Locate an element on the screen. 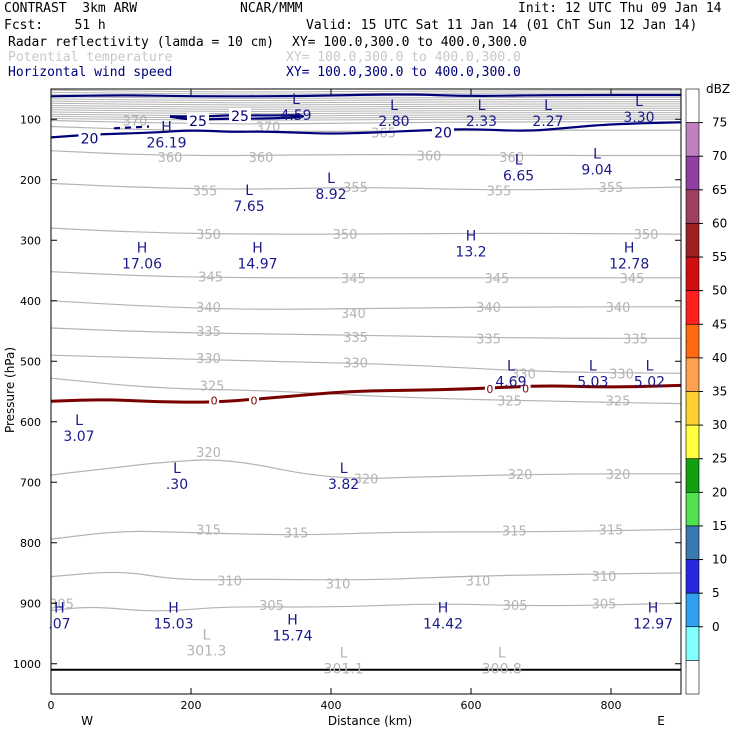 Image resolution: width=740 pixels, height=740 pixels. y-tick-label: 300 is located at coordinates (30, 240).